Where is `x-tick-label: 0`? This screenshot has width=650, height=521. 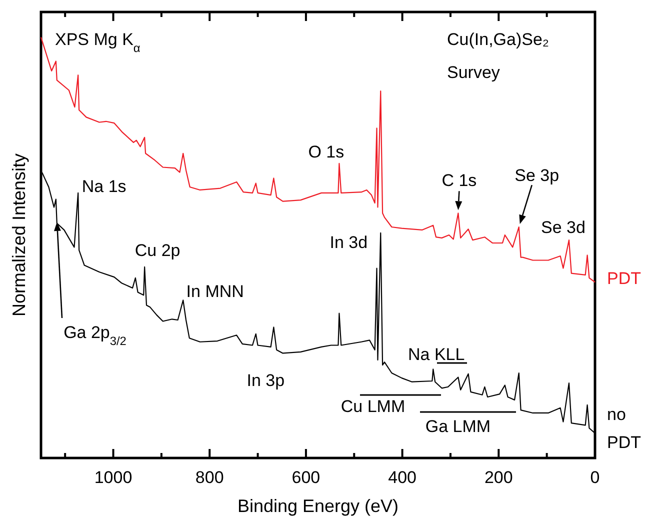
x-tick-label: 0 is located at coordinates (595, 477).